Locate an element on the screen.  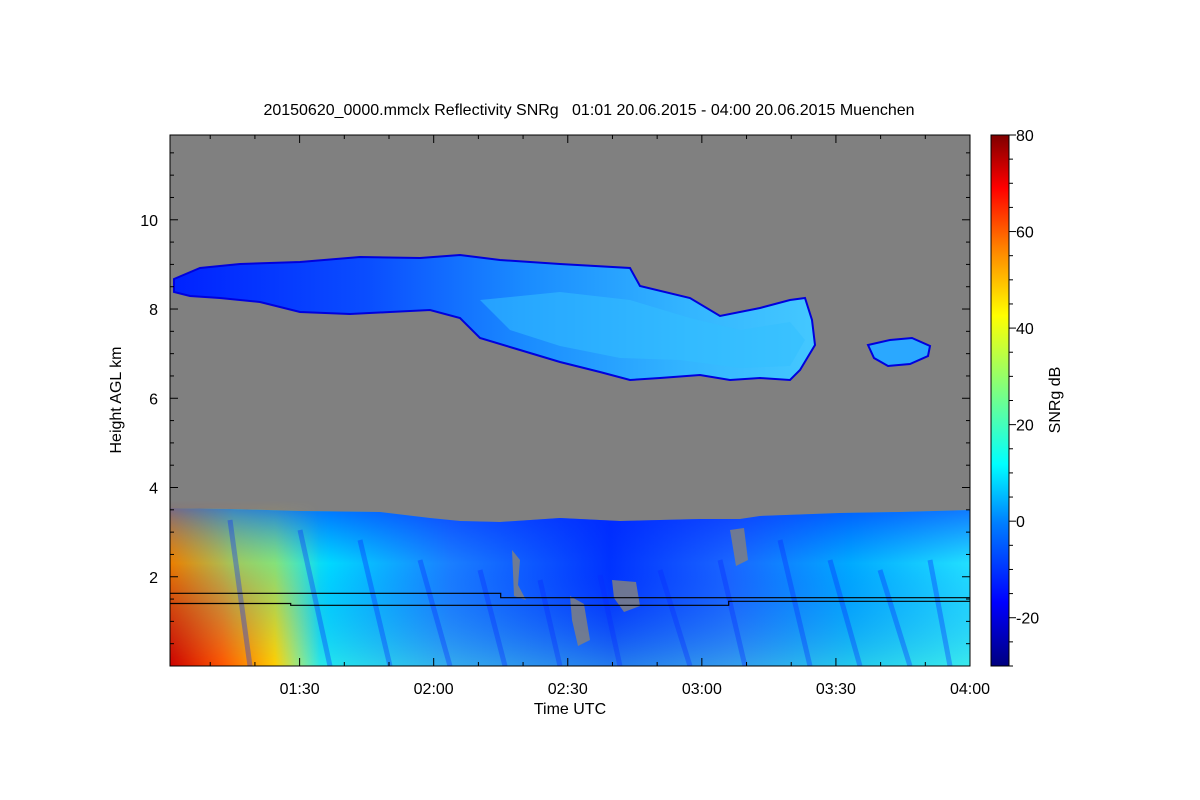
colorbar-tick-label: 60 is located at coordinates (1025, 233).